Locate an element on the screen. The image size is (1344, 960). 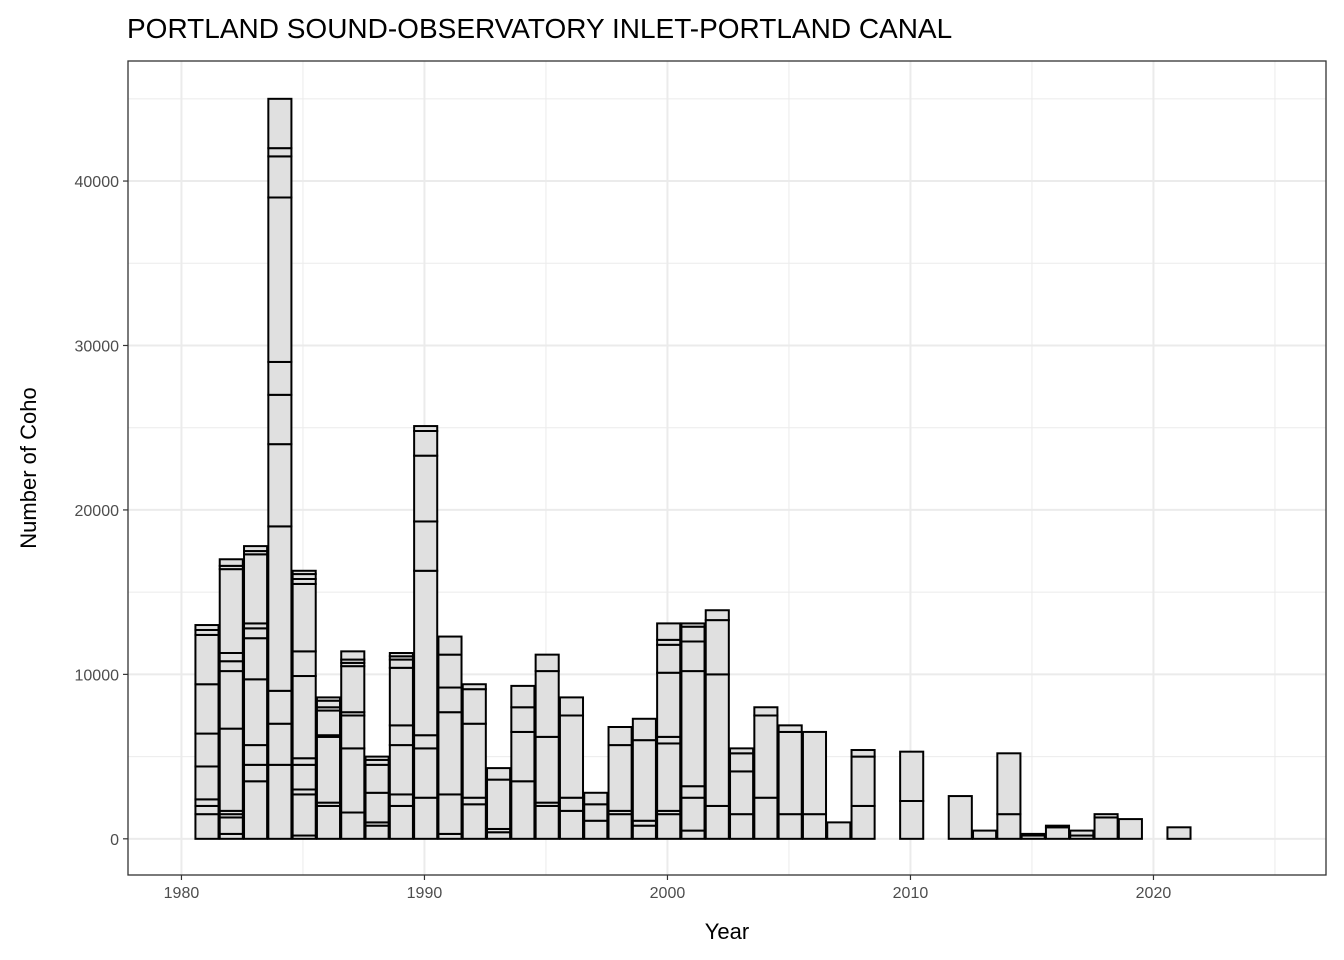
x-axis-label: Year is located at coordinates (727, 931).